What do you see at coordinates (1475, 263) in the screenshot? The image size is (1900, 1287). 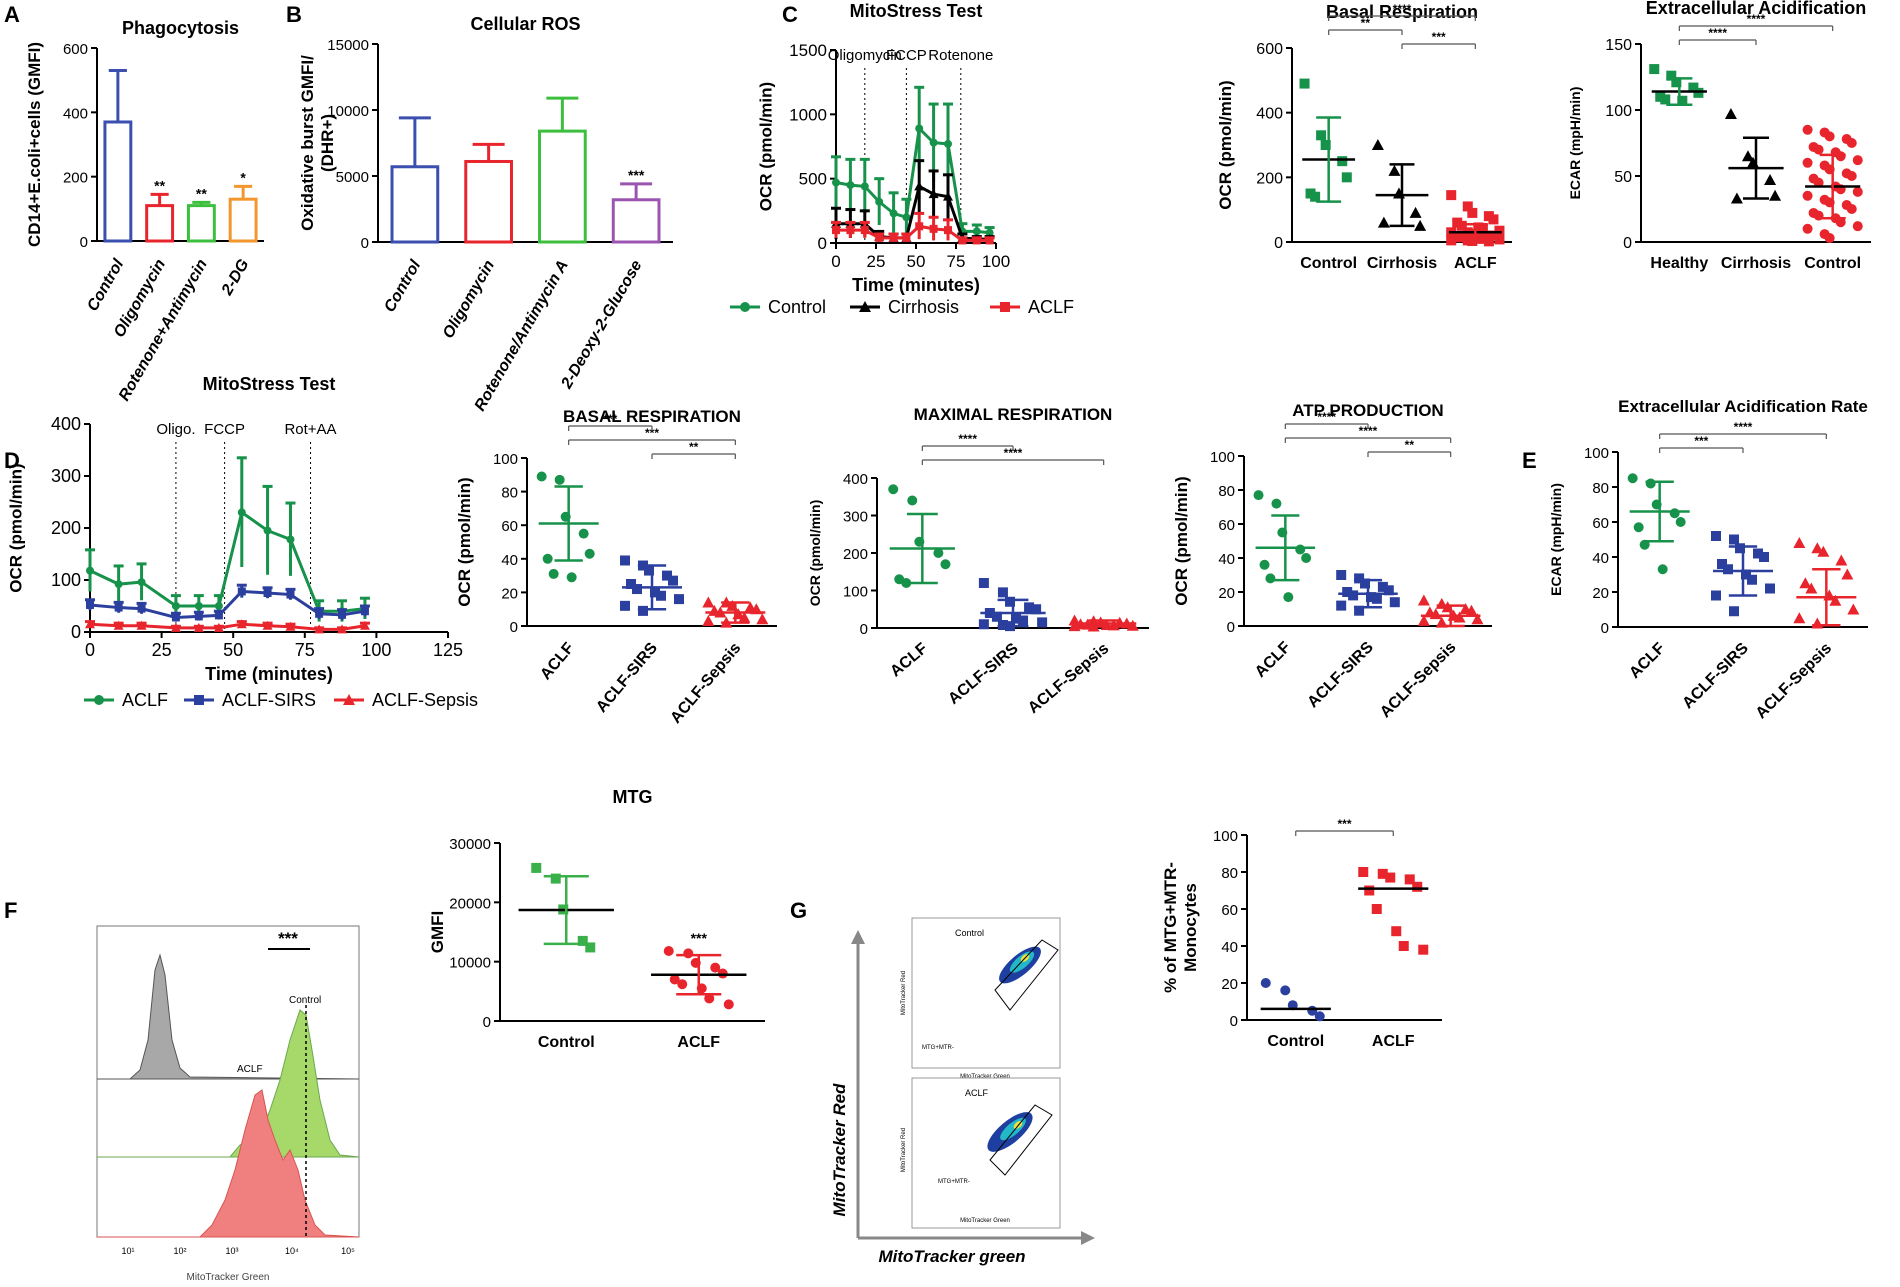 I see `C2-category-label: ACLF` at bounding box center [1475, 263].